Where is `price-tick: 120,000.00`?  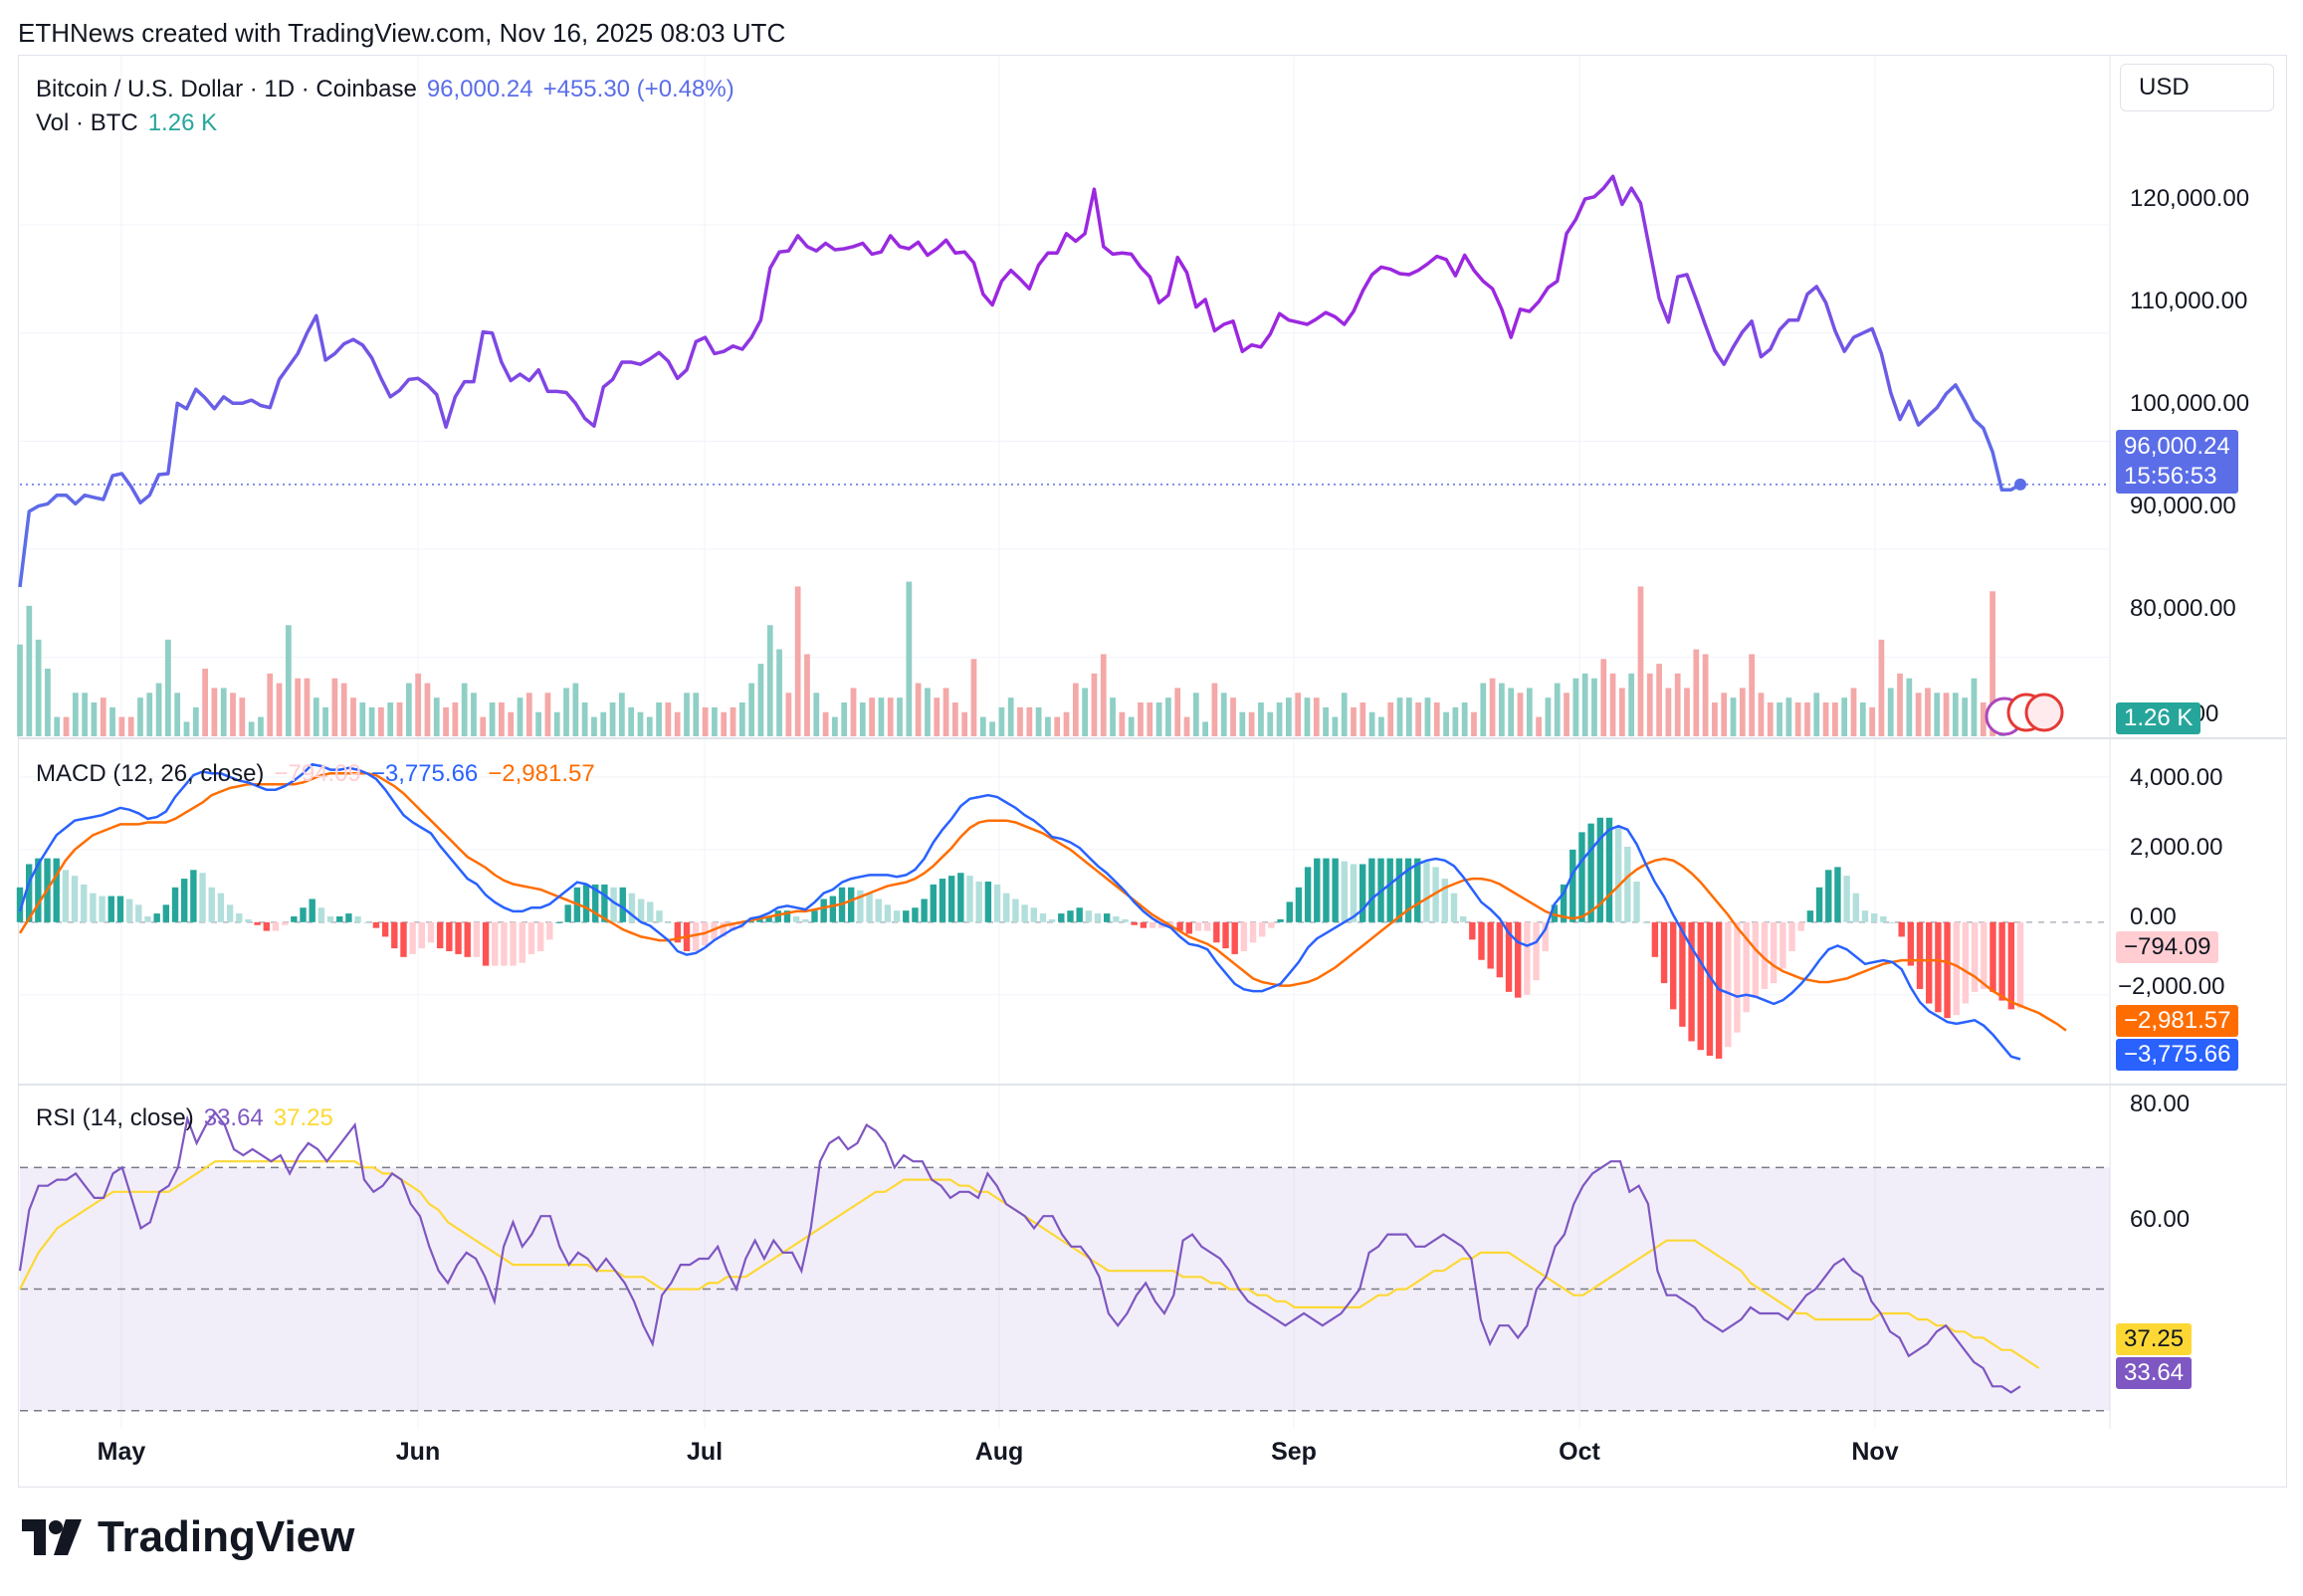 price-tick: 120,000.00 is located at coordinates (2190, 198).